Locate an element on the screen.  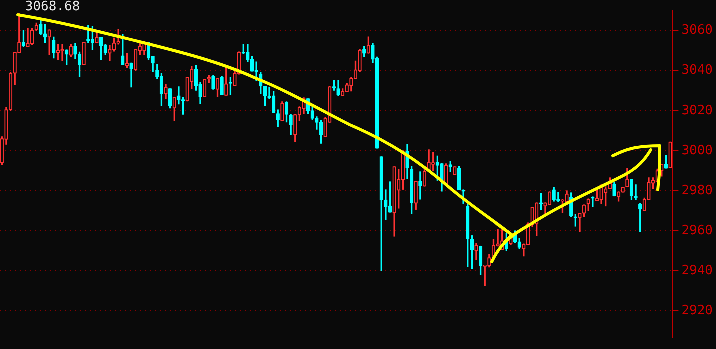
annotation: 3068.68 is located at coordinates (52, 7).